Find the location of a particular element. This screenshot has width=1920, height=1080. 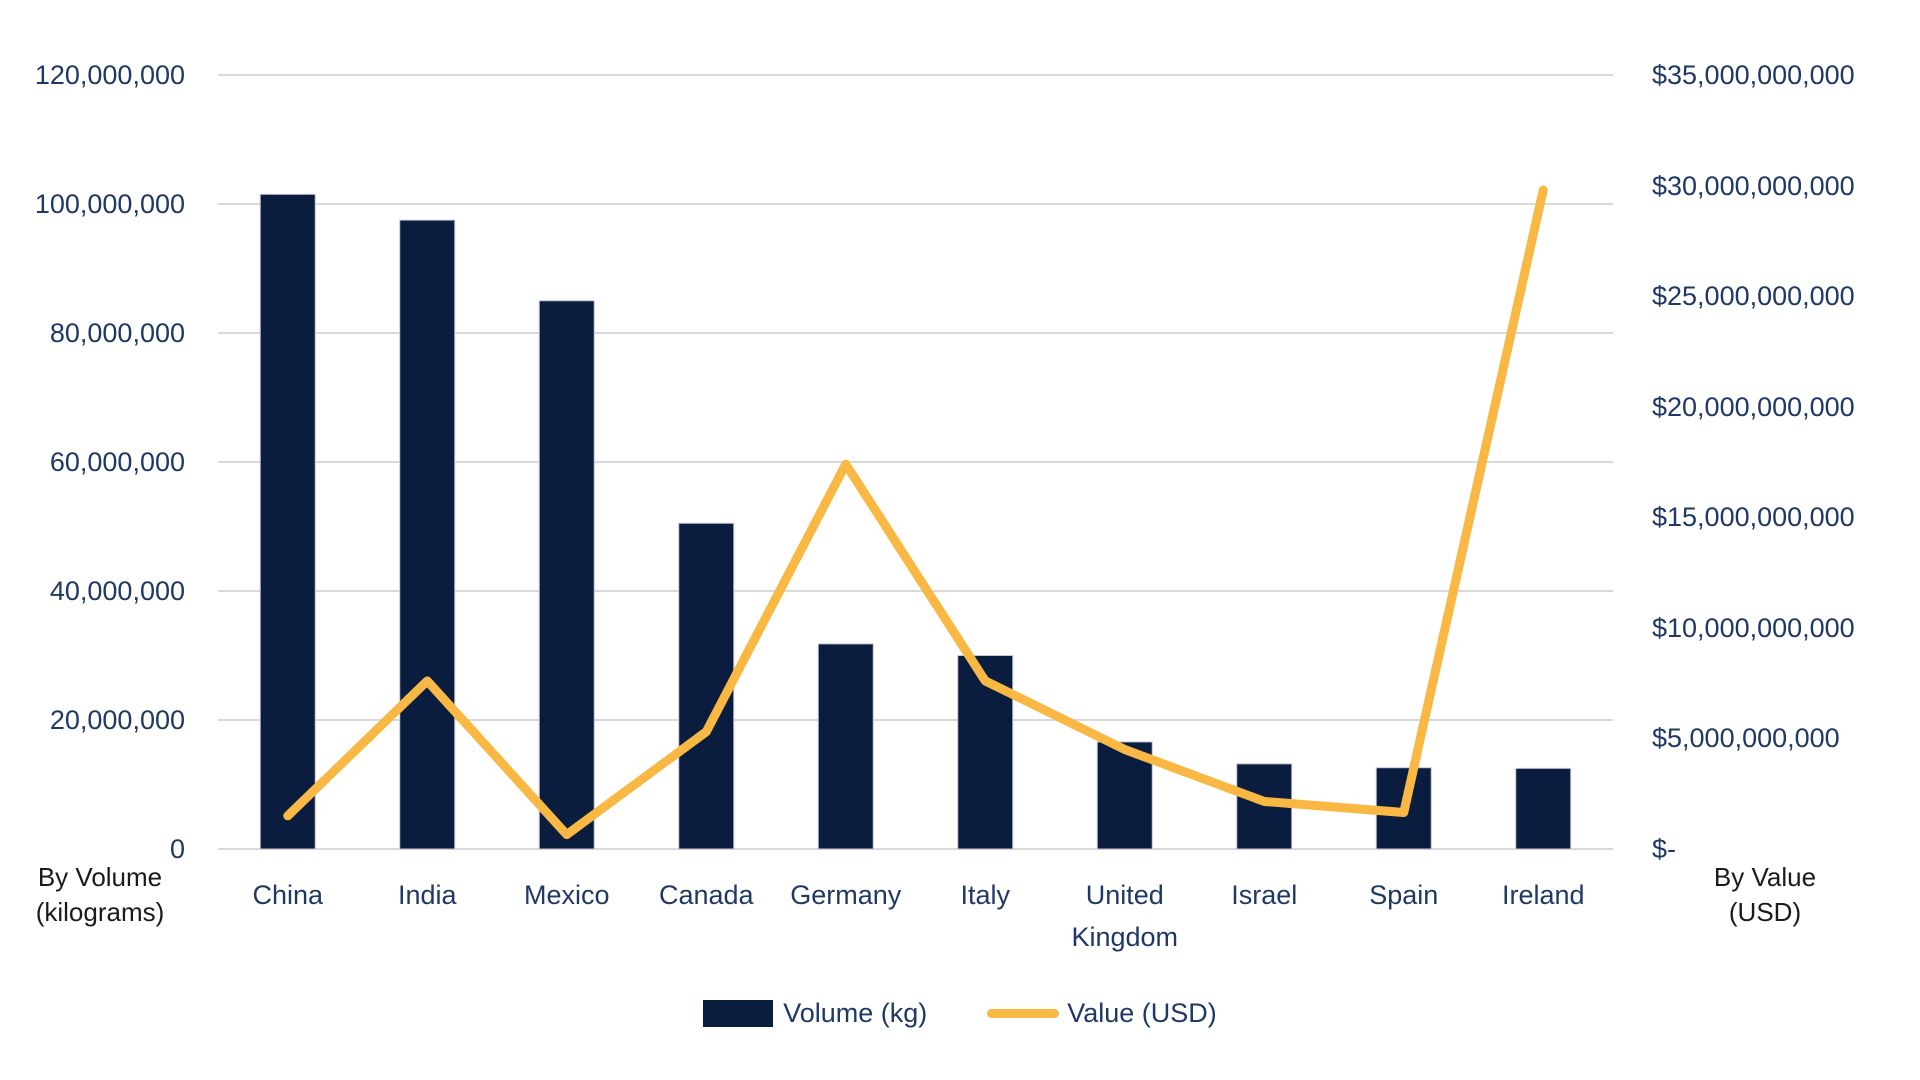

category-label-italy: Italy is located at coordinates (985, 895).